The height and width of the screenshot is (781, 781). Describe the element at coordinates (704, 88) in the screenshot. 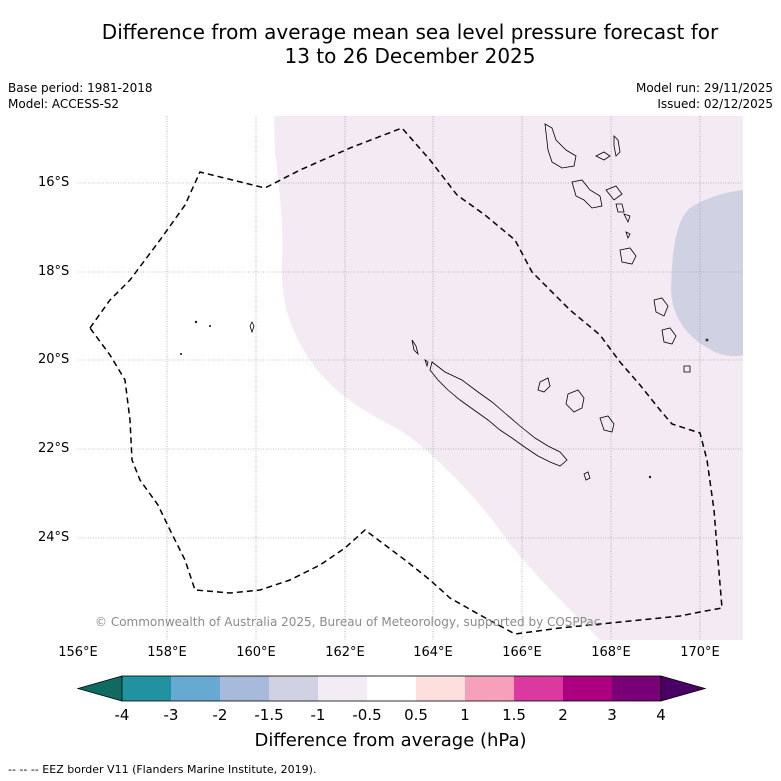

I see `model-run: Model run: 29/11/2025` at that location.